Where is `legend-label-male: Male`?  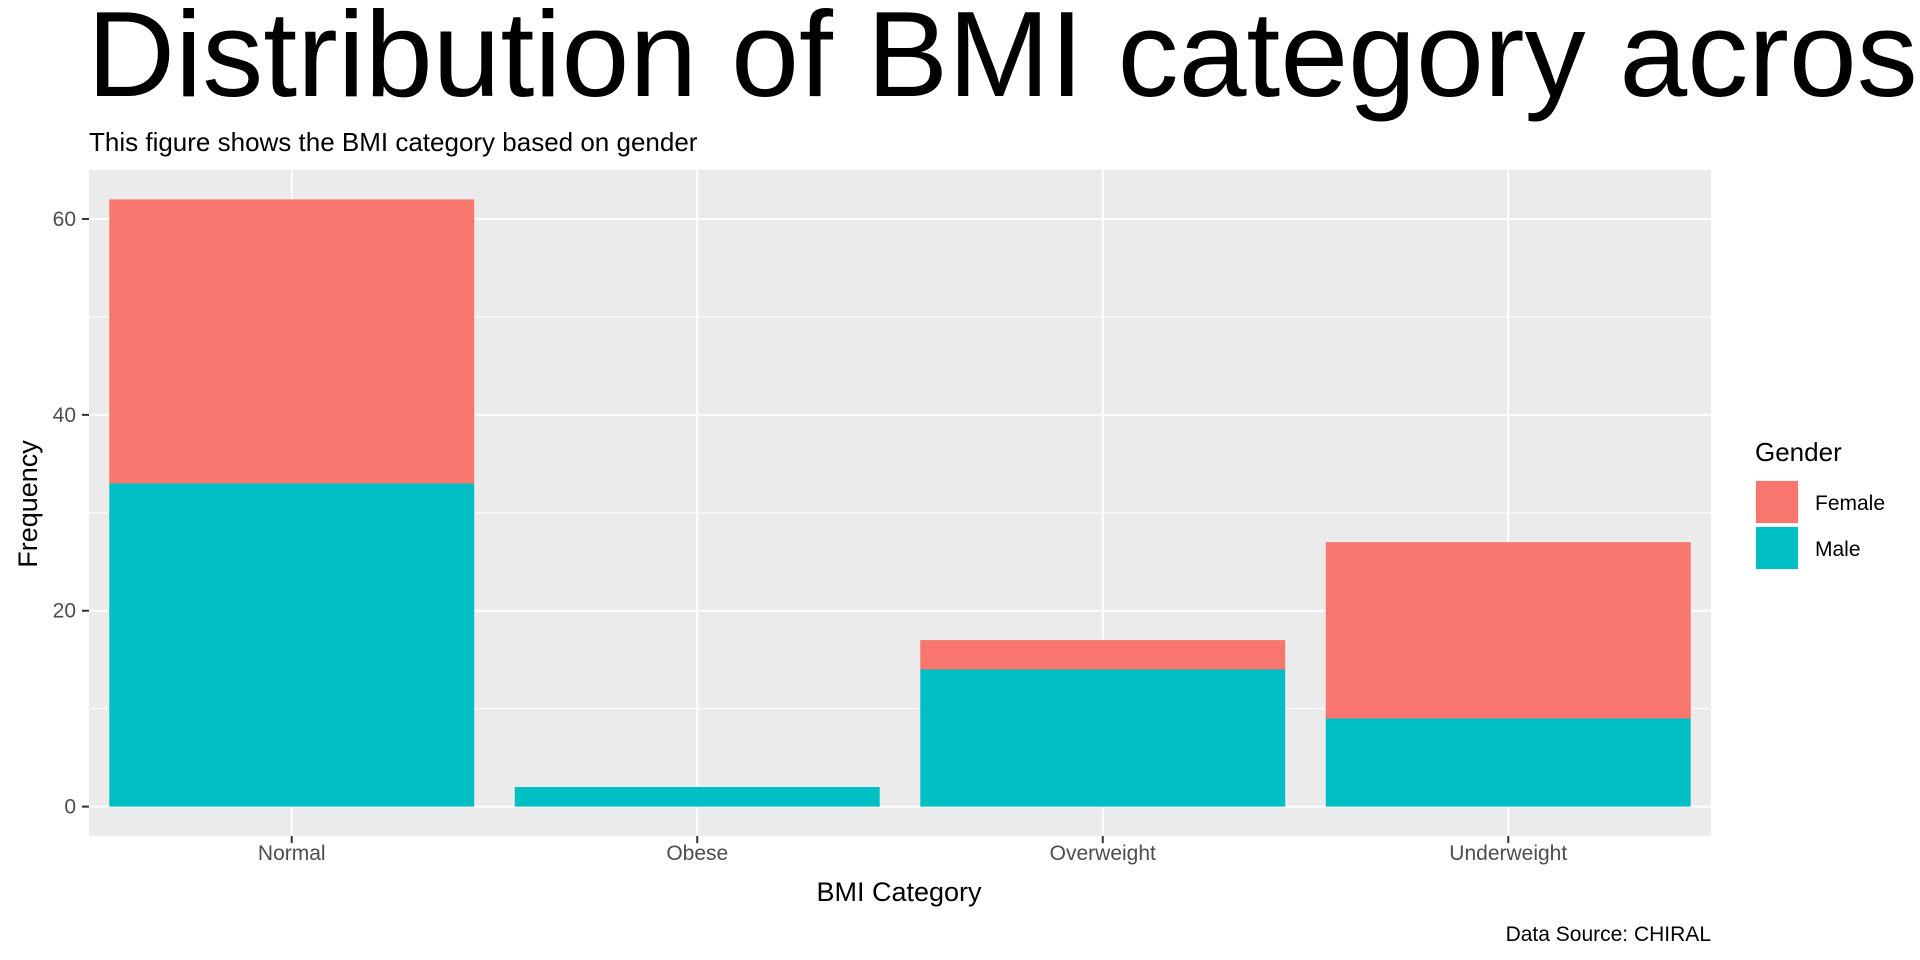
legend-label-male: Male is located at coordinates (1838, 549).